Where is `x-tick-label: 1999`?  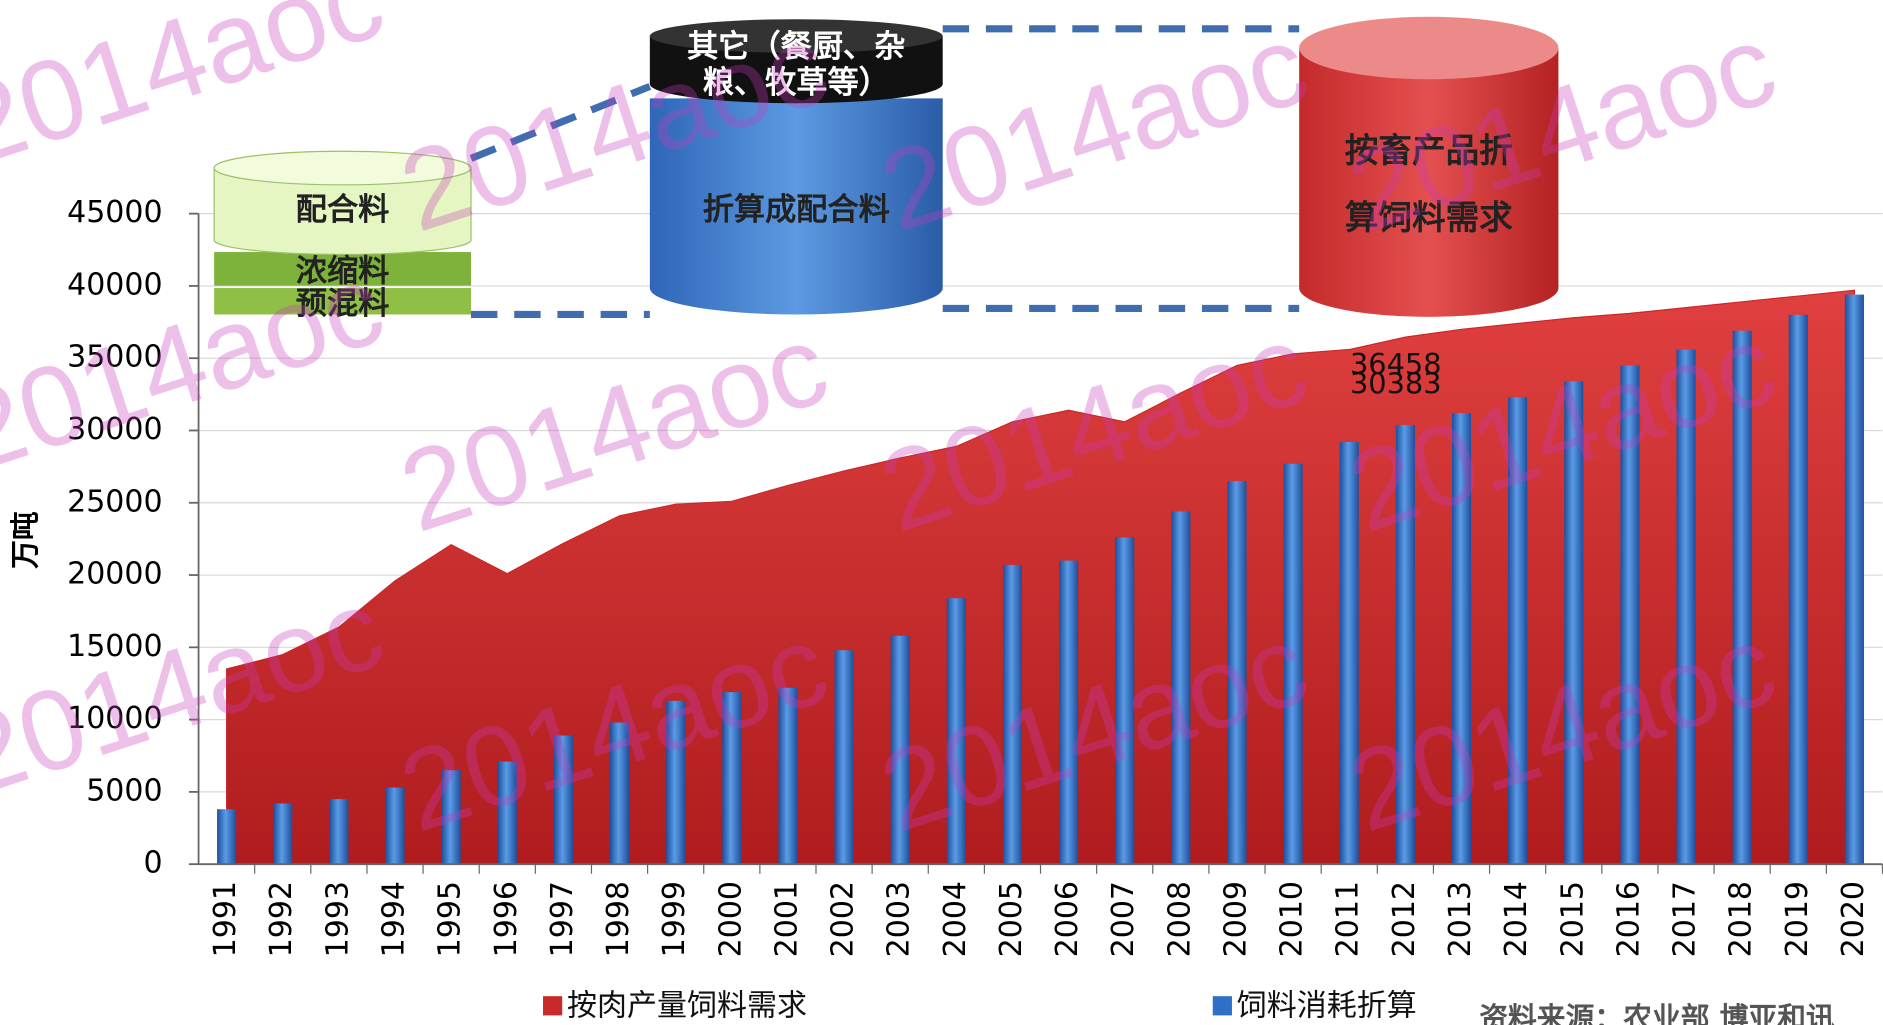 x-tick-label: 1999 is located at coordinates (674, 919).